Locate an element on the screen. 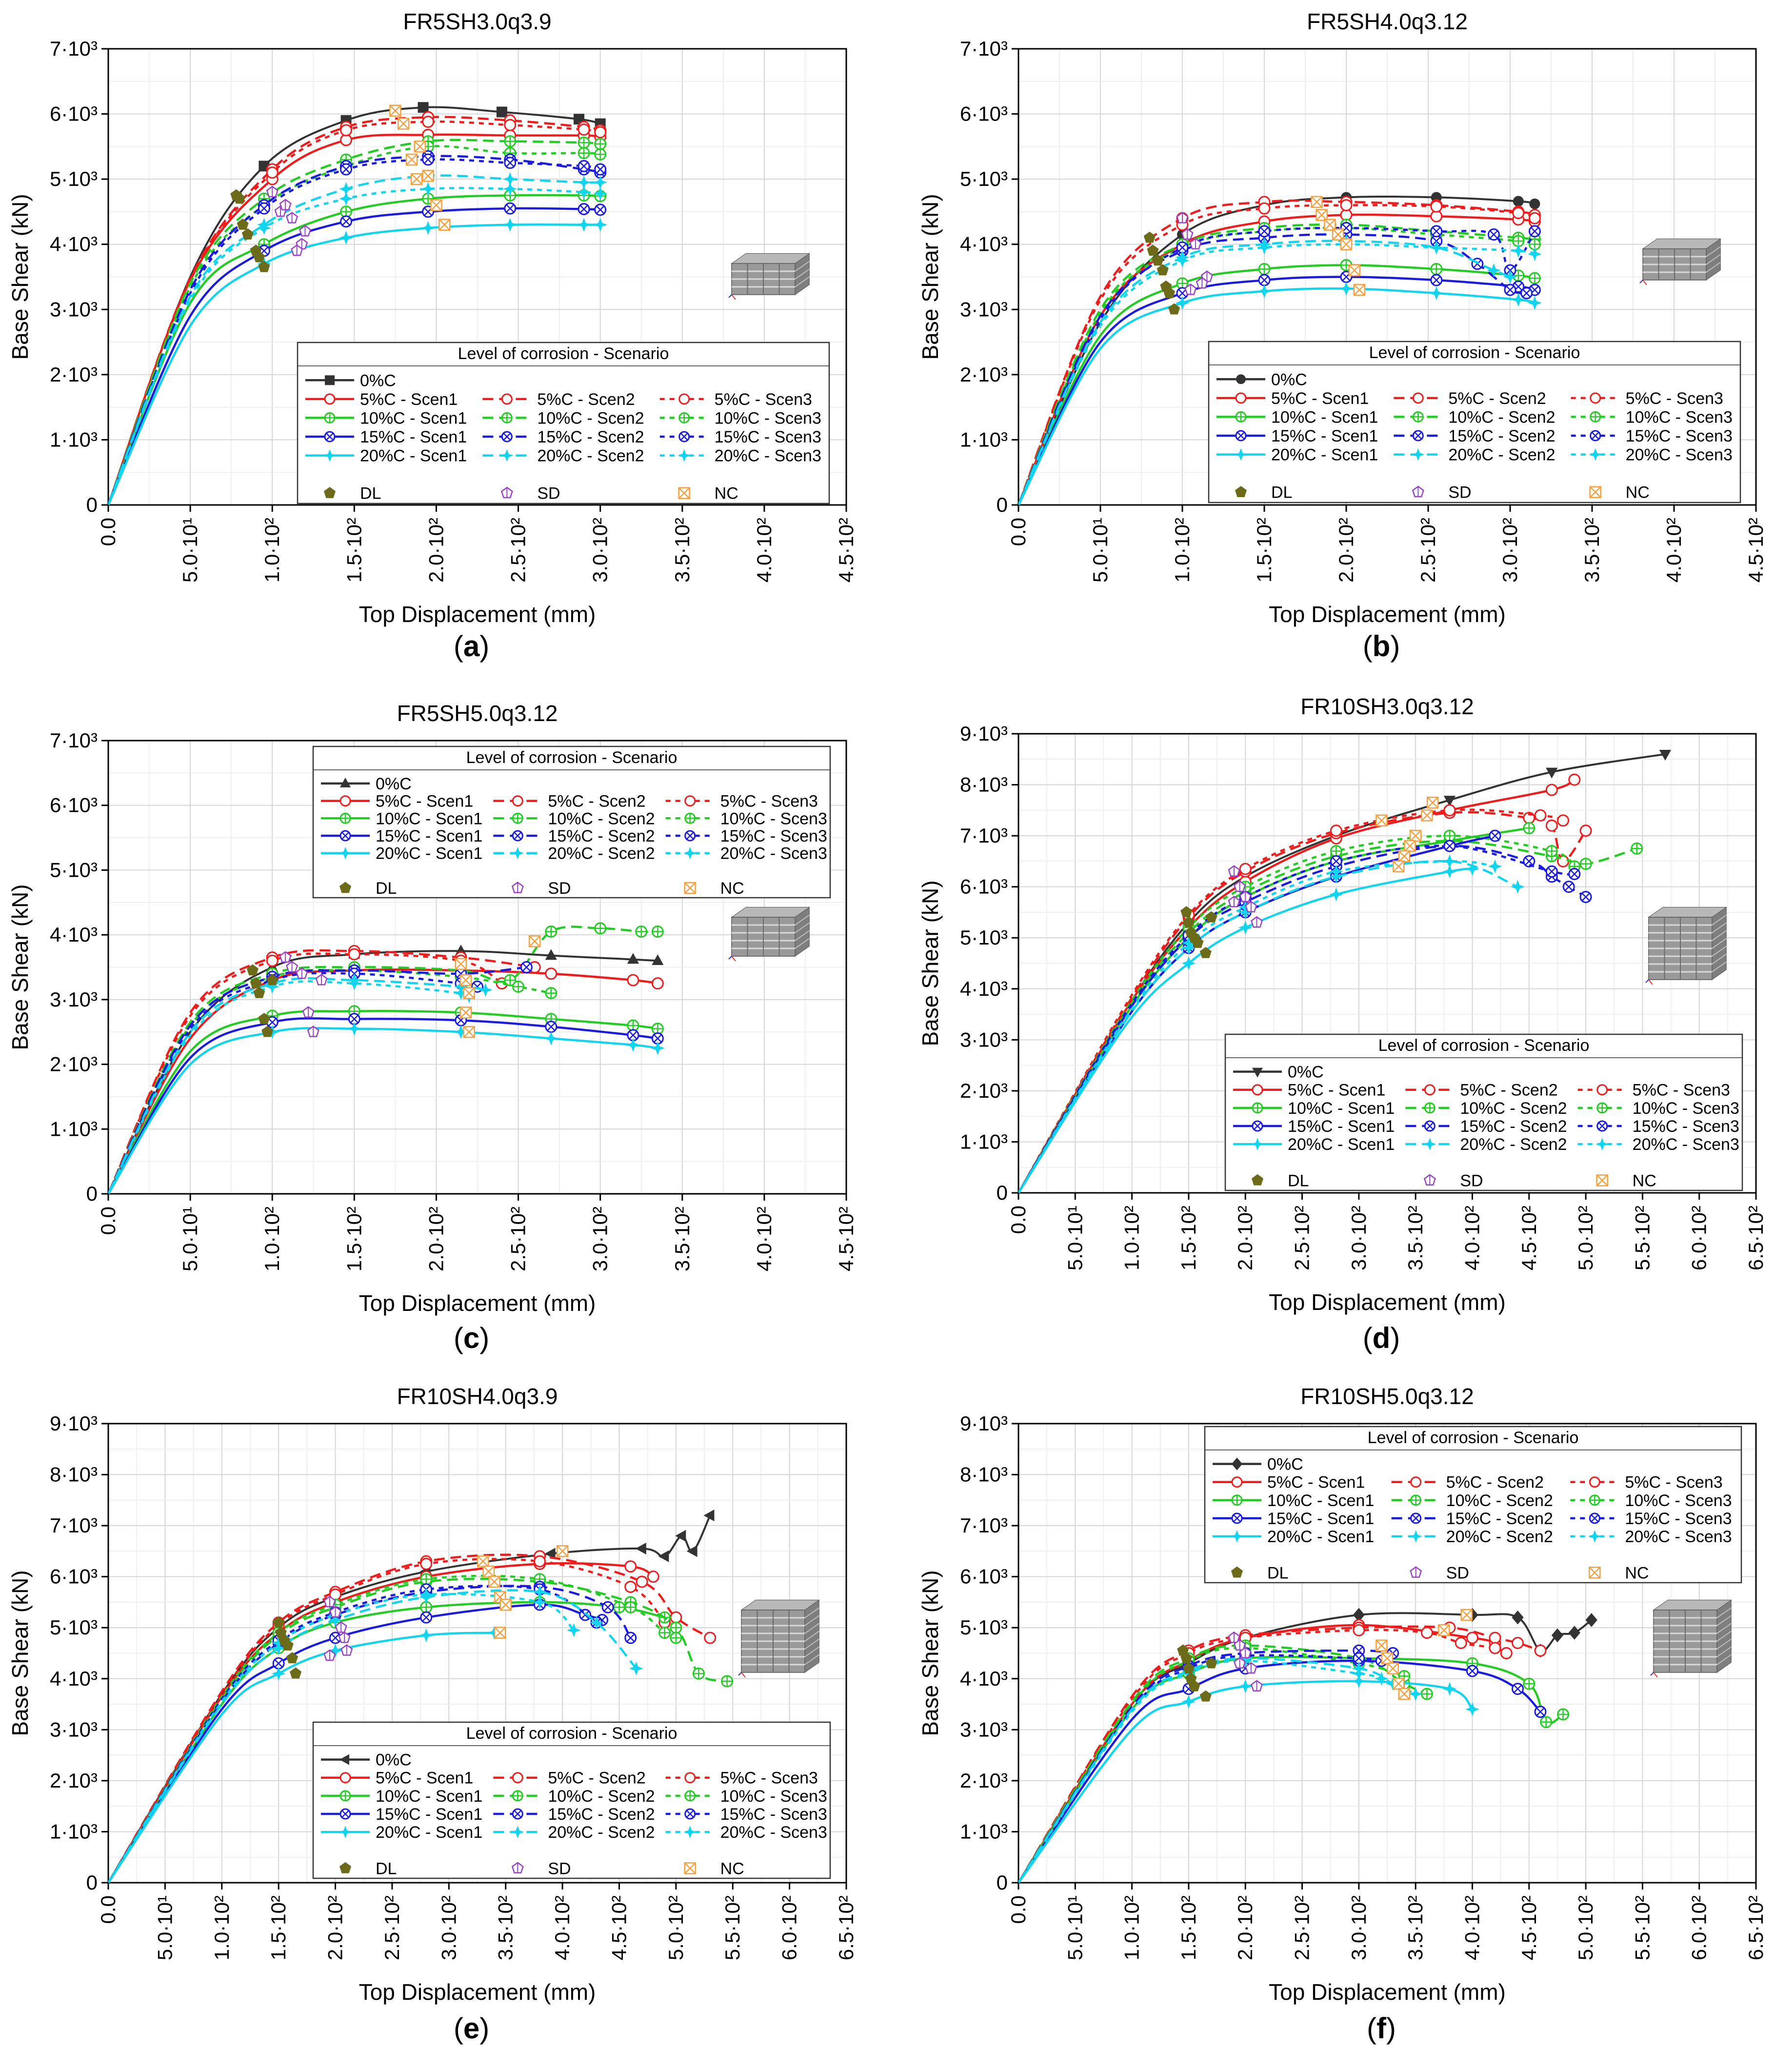 The image size is (1775, 2072). x-tick-label: 5.0·10² is located at coordinates (1585, 1238).